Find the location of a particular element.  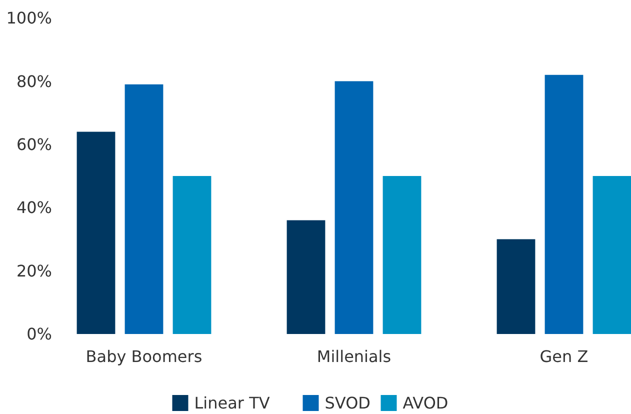

y-tick-label: 20% is located at coordinates (34, 270).